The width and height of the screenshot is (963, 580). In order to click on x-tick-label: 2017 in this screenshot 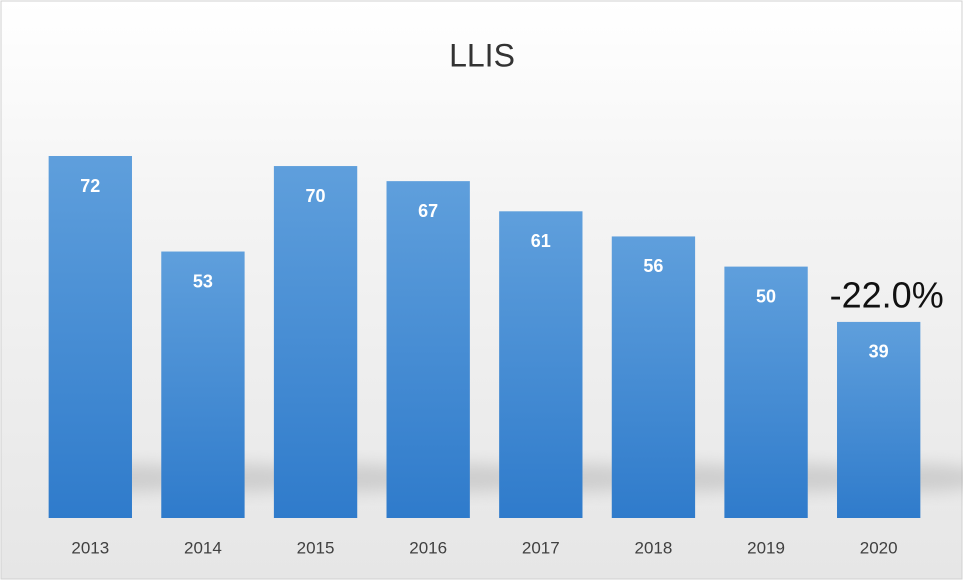, I will do `click(541, 547)`.